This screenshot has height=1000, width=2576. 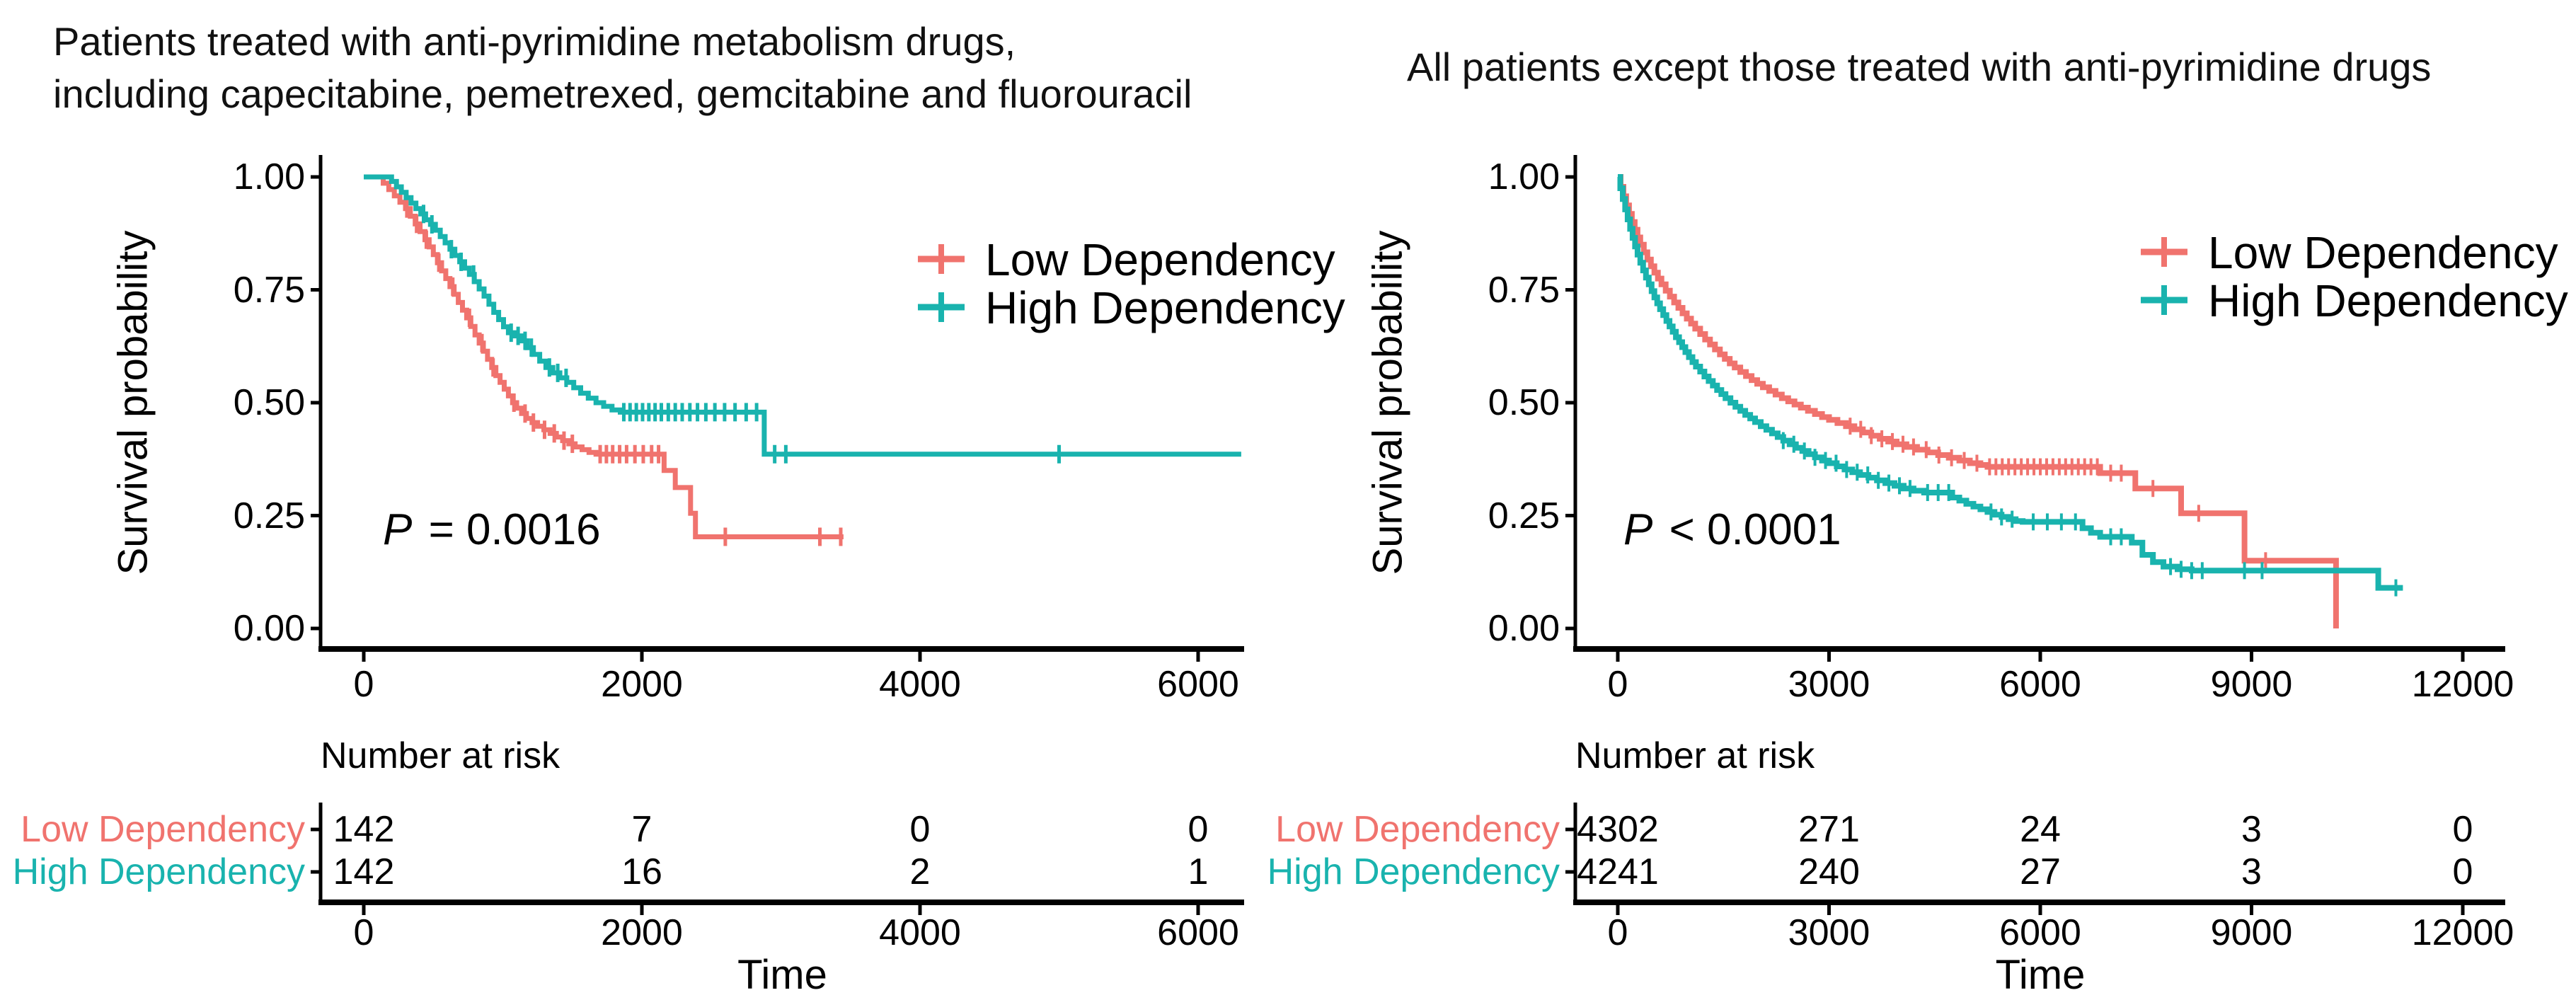 I want to click on risk-count: 24, so click(x=2041, y=829).